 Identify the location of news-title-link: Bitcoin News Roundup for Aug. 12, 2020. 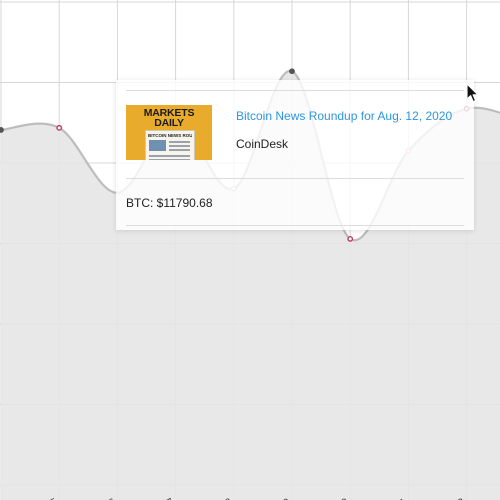
(344, 116).